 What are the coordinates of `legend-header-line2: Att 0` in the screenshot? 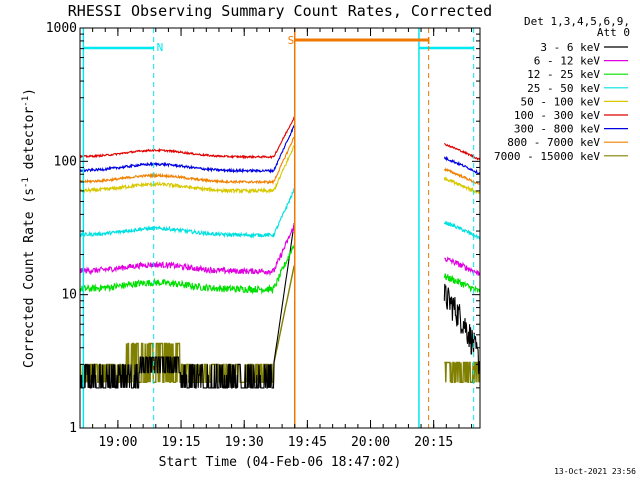 It's located at (613, 32).